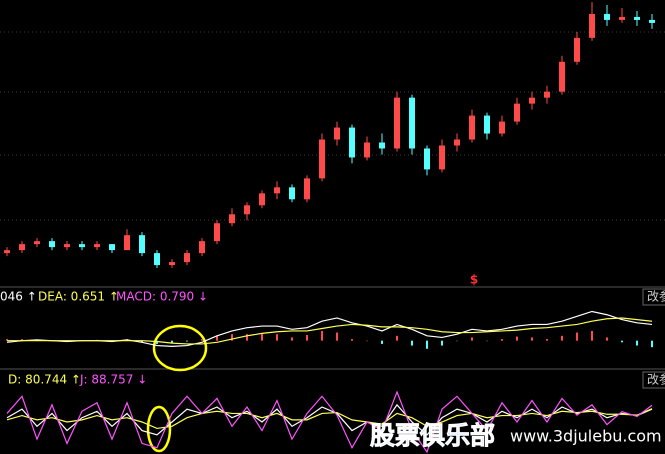  Describe the element at coordinates (432, 435) in the screenshot. I see `watermark-brand: 股票俱乐部` at that location.